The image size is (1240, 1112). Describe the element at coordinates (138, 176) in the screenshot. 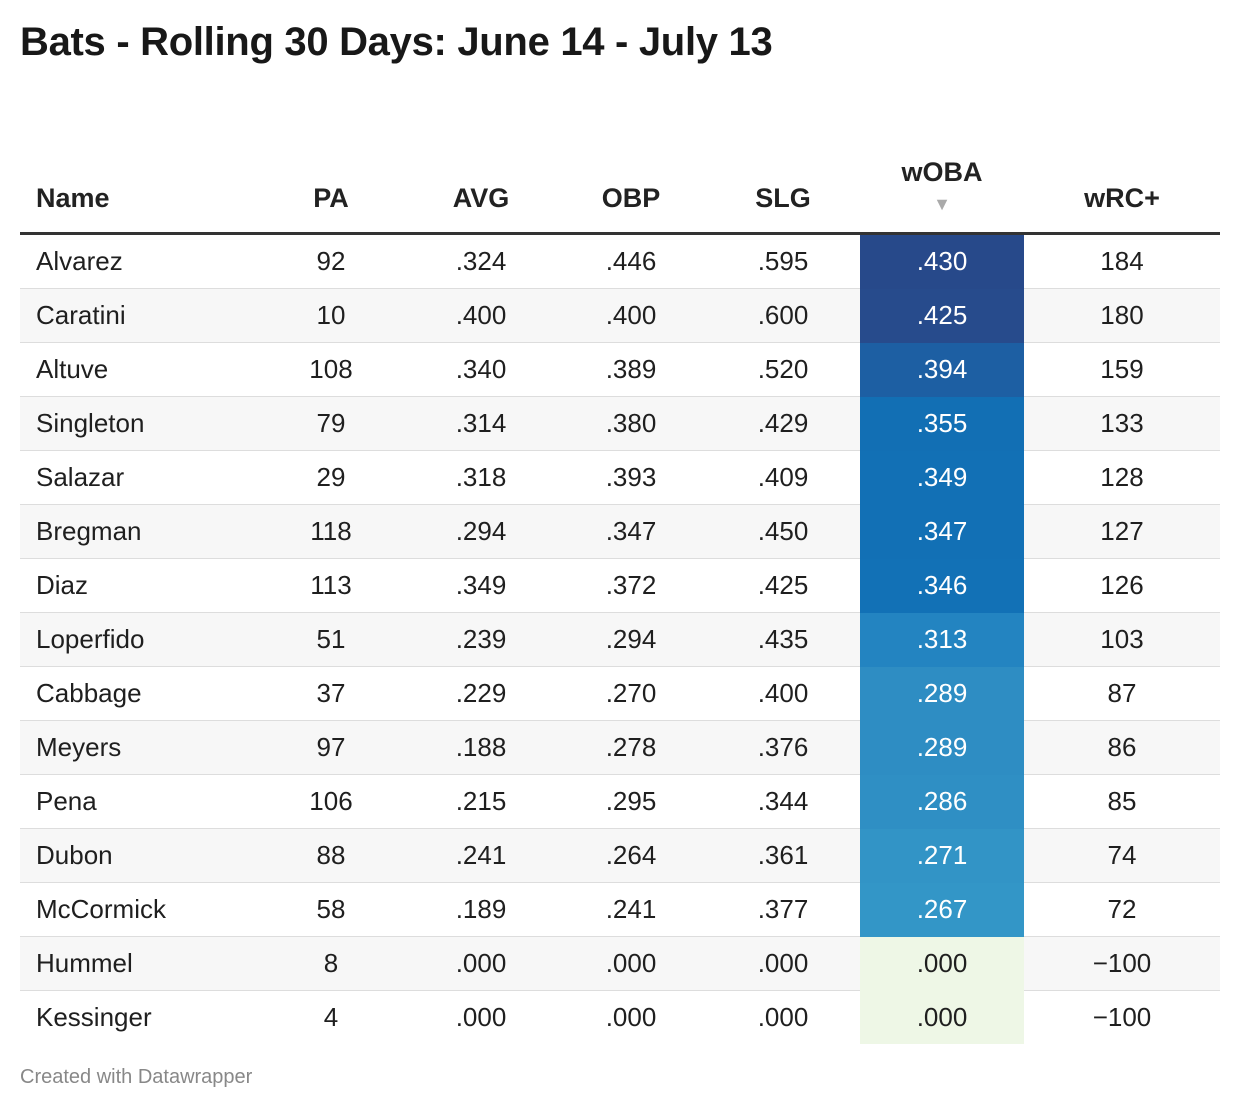

I see `column-header-name: Name` at that location.